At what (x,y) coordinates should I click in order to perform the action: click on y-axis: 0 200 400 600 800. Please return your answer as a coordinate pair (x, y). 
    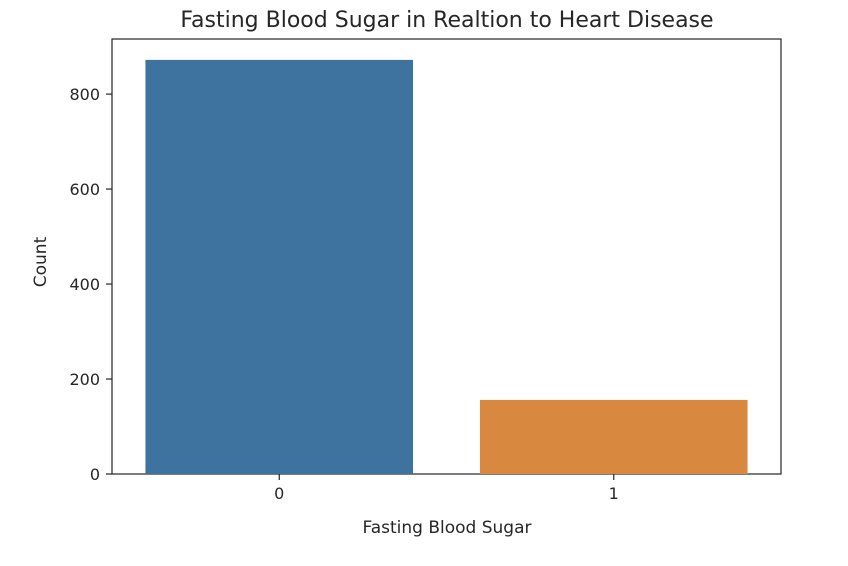
    Looking at the image, I should click on (90, 284).